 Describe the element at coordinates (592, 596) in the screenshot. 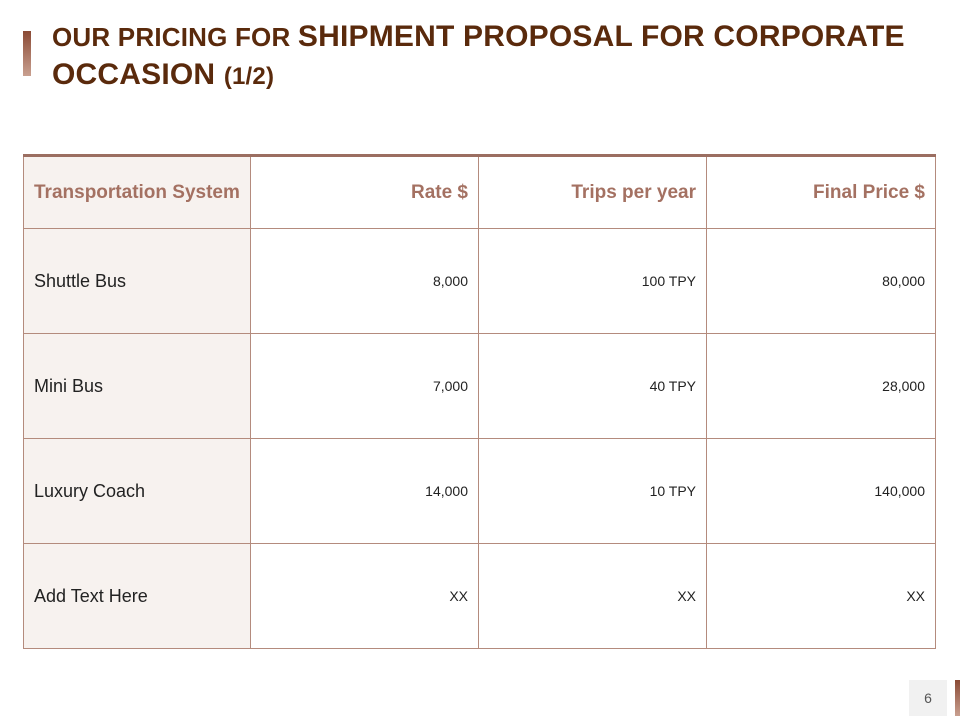

I see `row-trips: XX` at that location.